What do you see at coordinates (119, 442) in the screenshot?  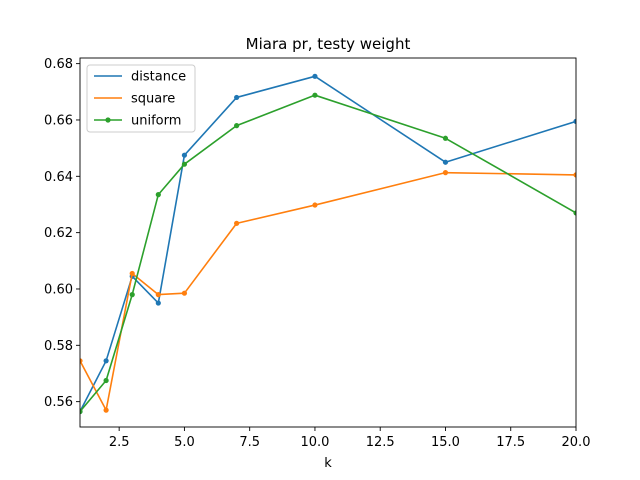 I see `x-tick-label: 2.5` at bounding box center [119, 442].